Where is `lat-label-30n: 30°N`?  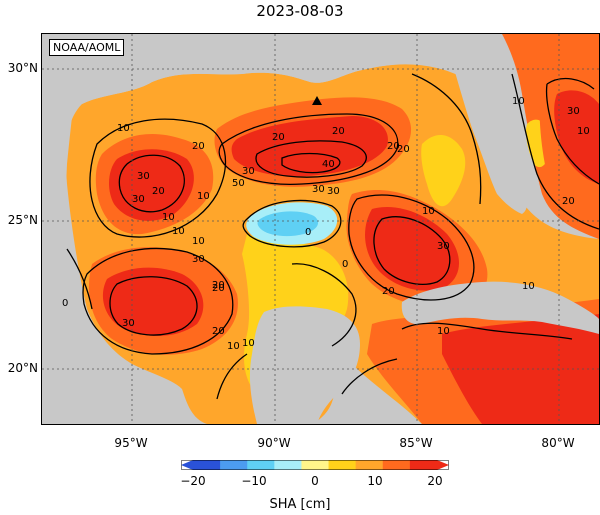
lat-label-30n: 30°N is located at coordinates (22, 68).